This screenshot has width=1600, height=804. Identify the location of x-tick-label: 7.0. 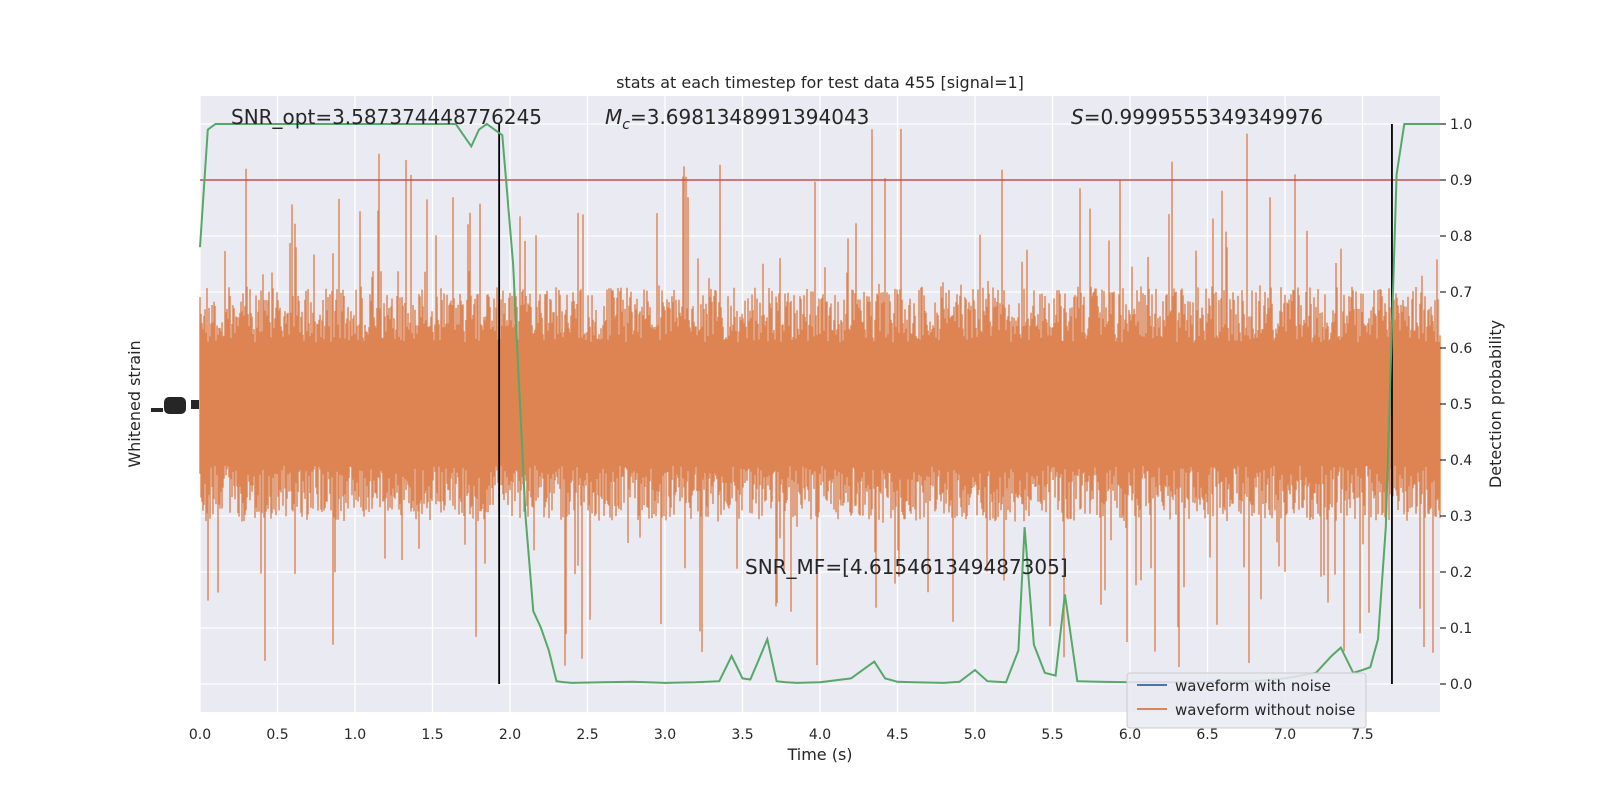
(1285, 735).